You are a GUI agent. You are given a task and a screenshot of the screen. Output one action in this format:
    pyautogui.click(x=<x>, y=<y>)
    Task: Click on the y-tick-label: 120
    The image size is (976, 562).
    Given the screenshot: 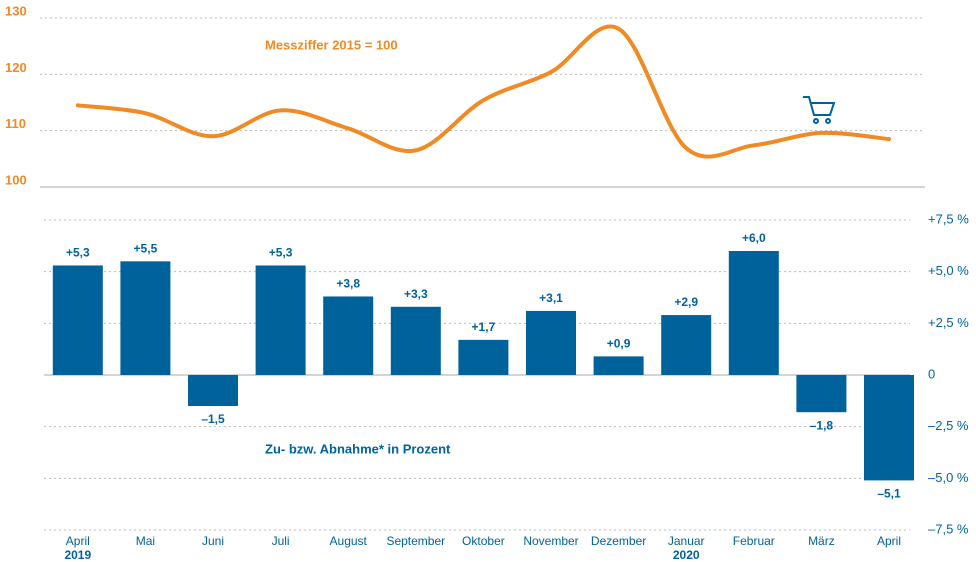 What is the action you would take?
    pyautogui.click(x=16, y=67)
    